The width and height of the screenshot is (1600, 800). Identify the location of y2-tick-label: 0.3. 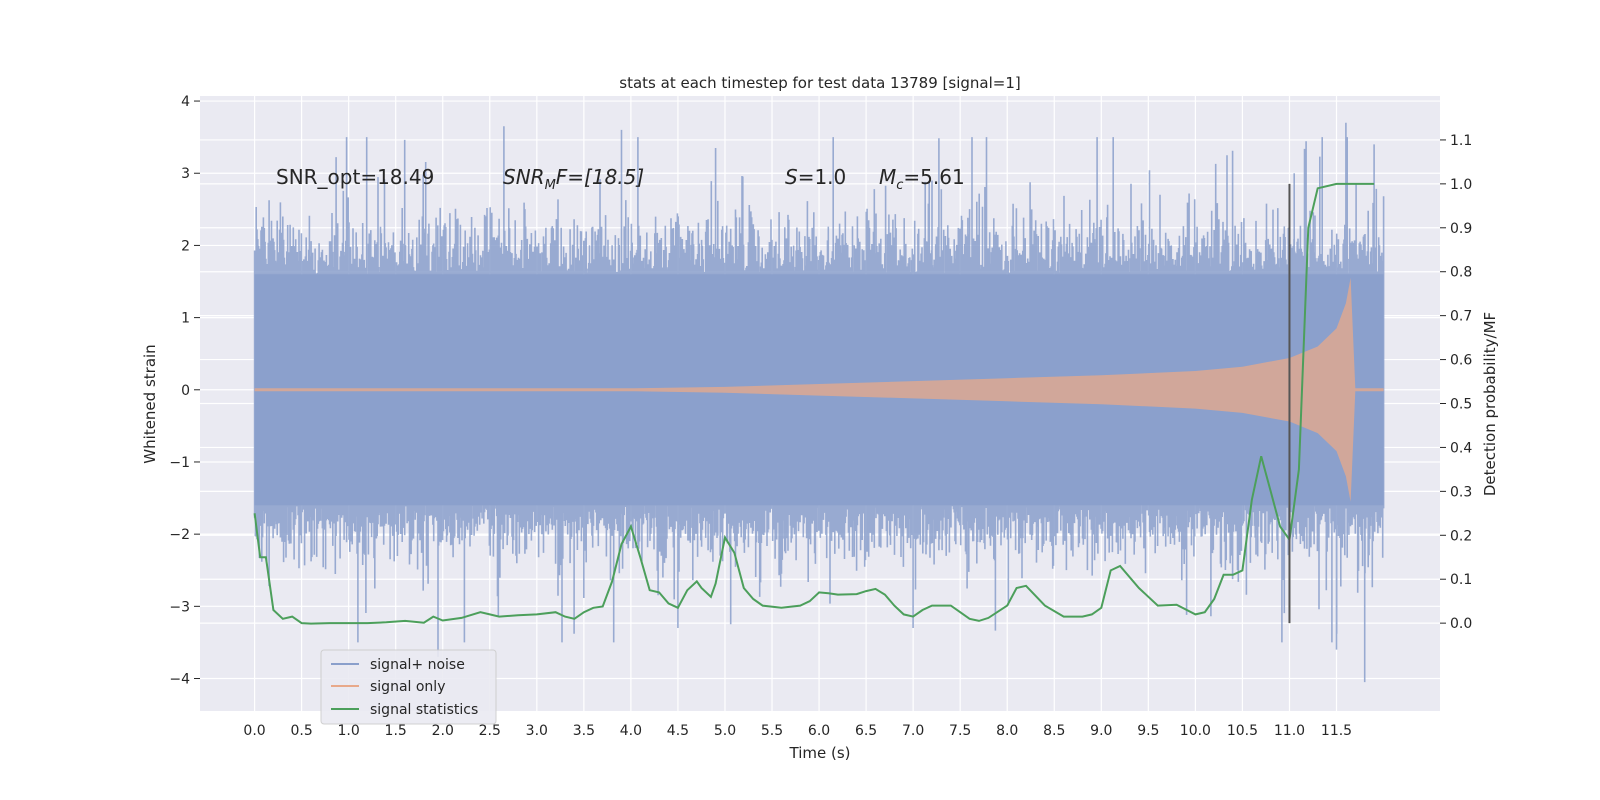
(1461, 492).